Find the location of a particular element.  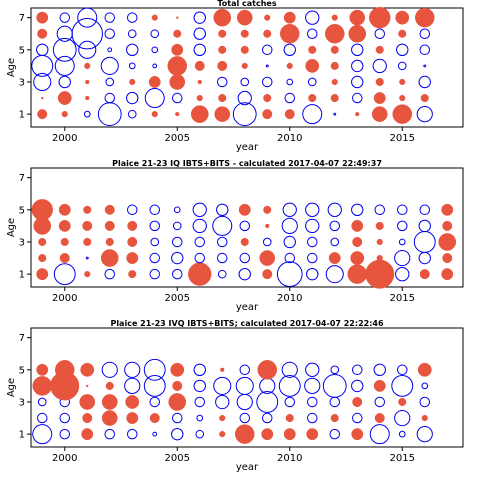

x-tick-label: 2000 is located at coordinates (64, 458).